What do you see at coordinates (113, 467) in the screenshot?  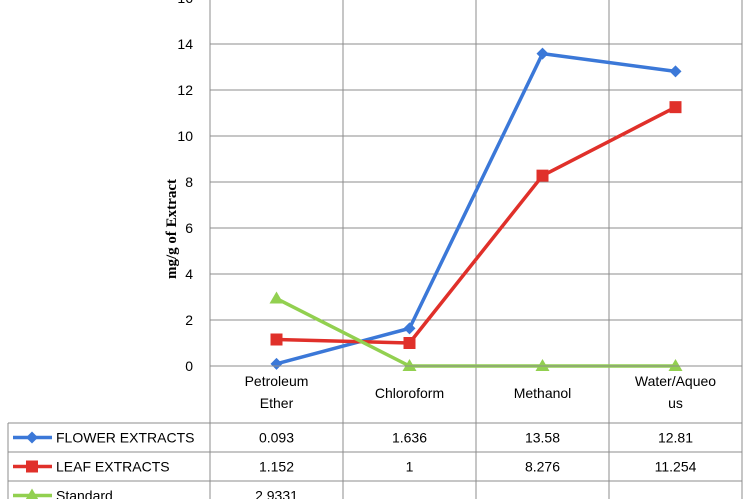 I see `legend-series-name: LEAF EXTRACTS` at bounding box center [113, 467].